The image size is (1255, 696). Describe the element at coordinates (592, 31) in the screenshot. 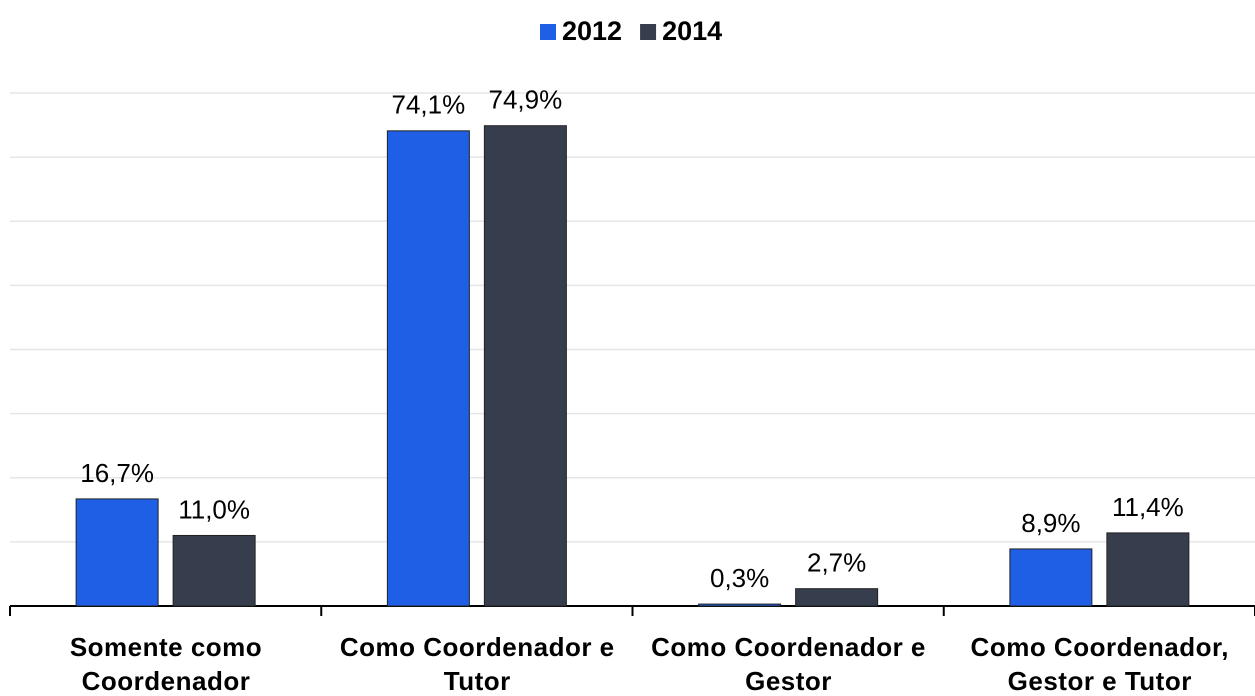

I see `legend-label: 2012` at that location.